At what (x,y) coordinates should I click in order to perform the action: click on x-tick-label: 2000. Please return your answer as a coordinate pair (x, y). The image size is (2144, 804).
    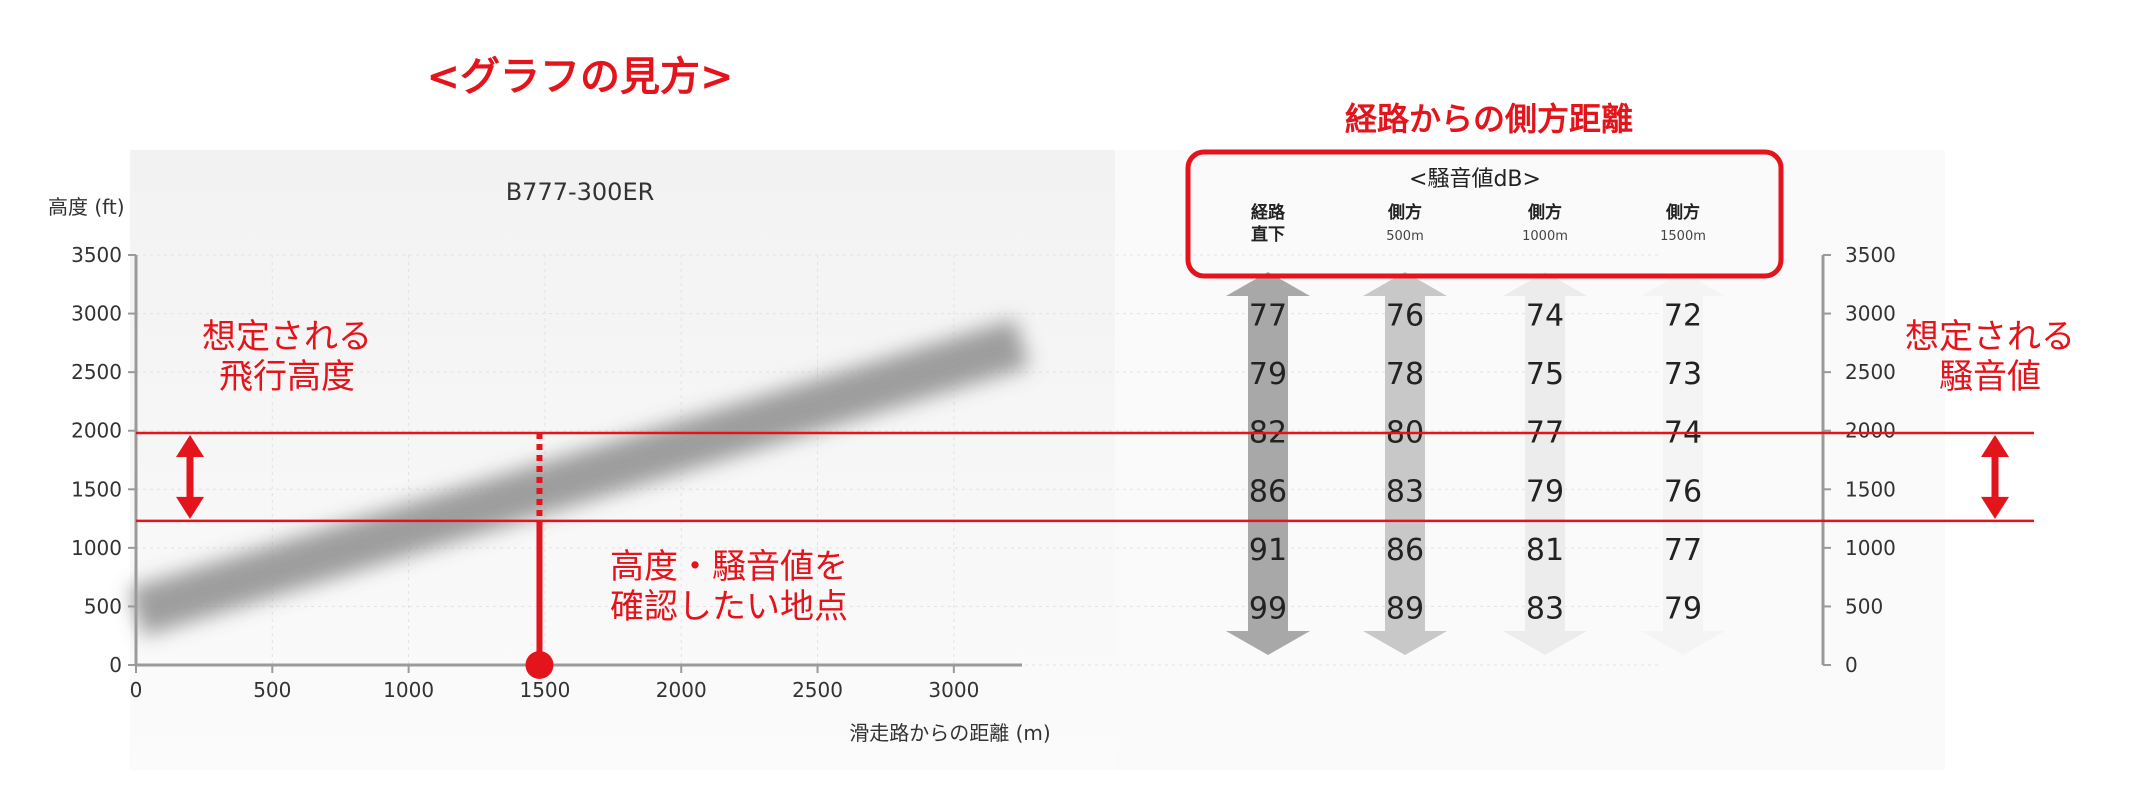
    Looking at the image, I should click on (681, 690).